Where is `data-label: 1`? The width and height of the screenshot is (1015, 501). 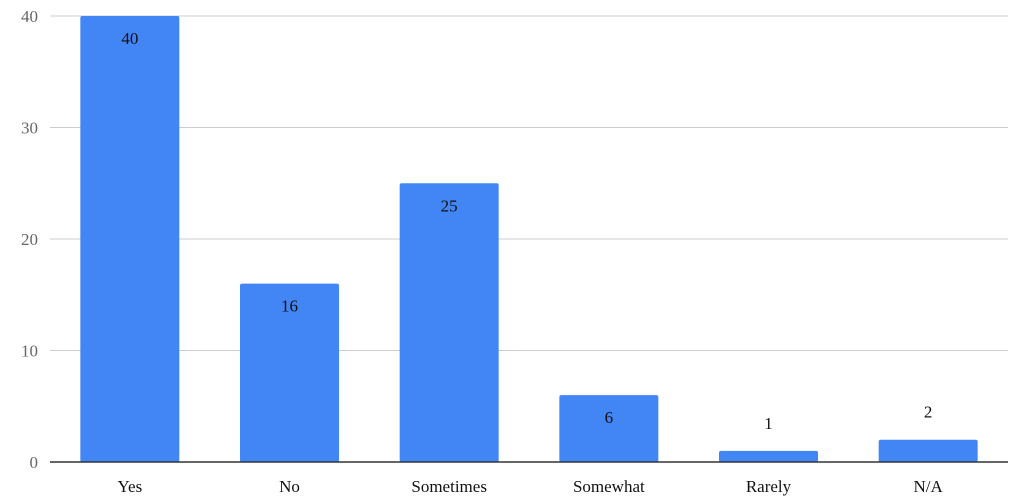
data-label: 1 is located at coordinates (768, 423).